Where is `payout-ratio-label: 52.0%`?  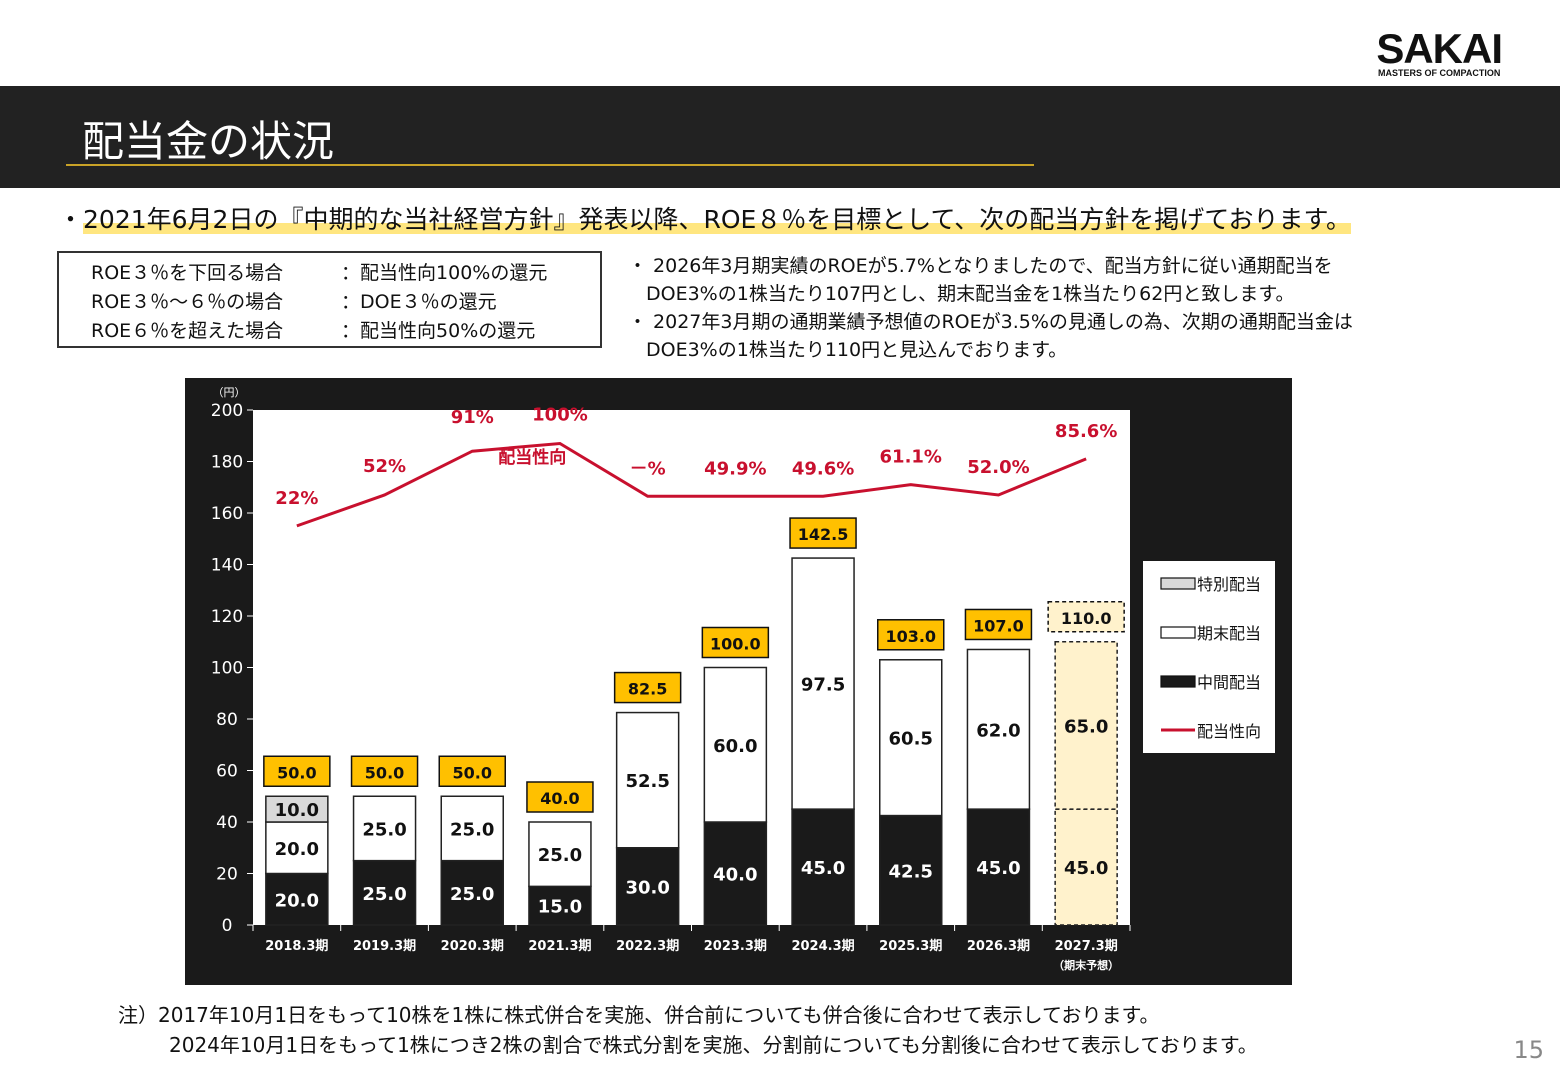
payout-ratio-label: 52.0% is located at coordinates (998, 467).